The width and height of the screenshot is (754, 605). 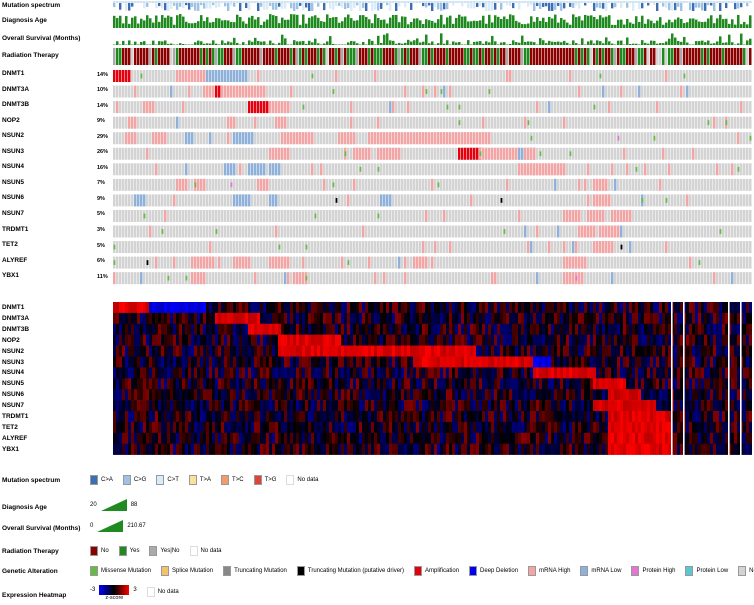 What do you see at coordinates (720, 231) in the screenshot?
I see `onco-mutation` at bounding box center [720, 231].